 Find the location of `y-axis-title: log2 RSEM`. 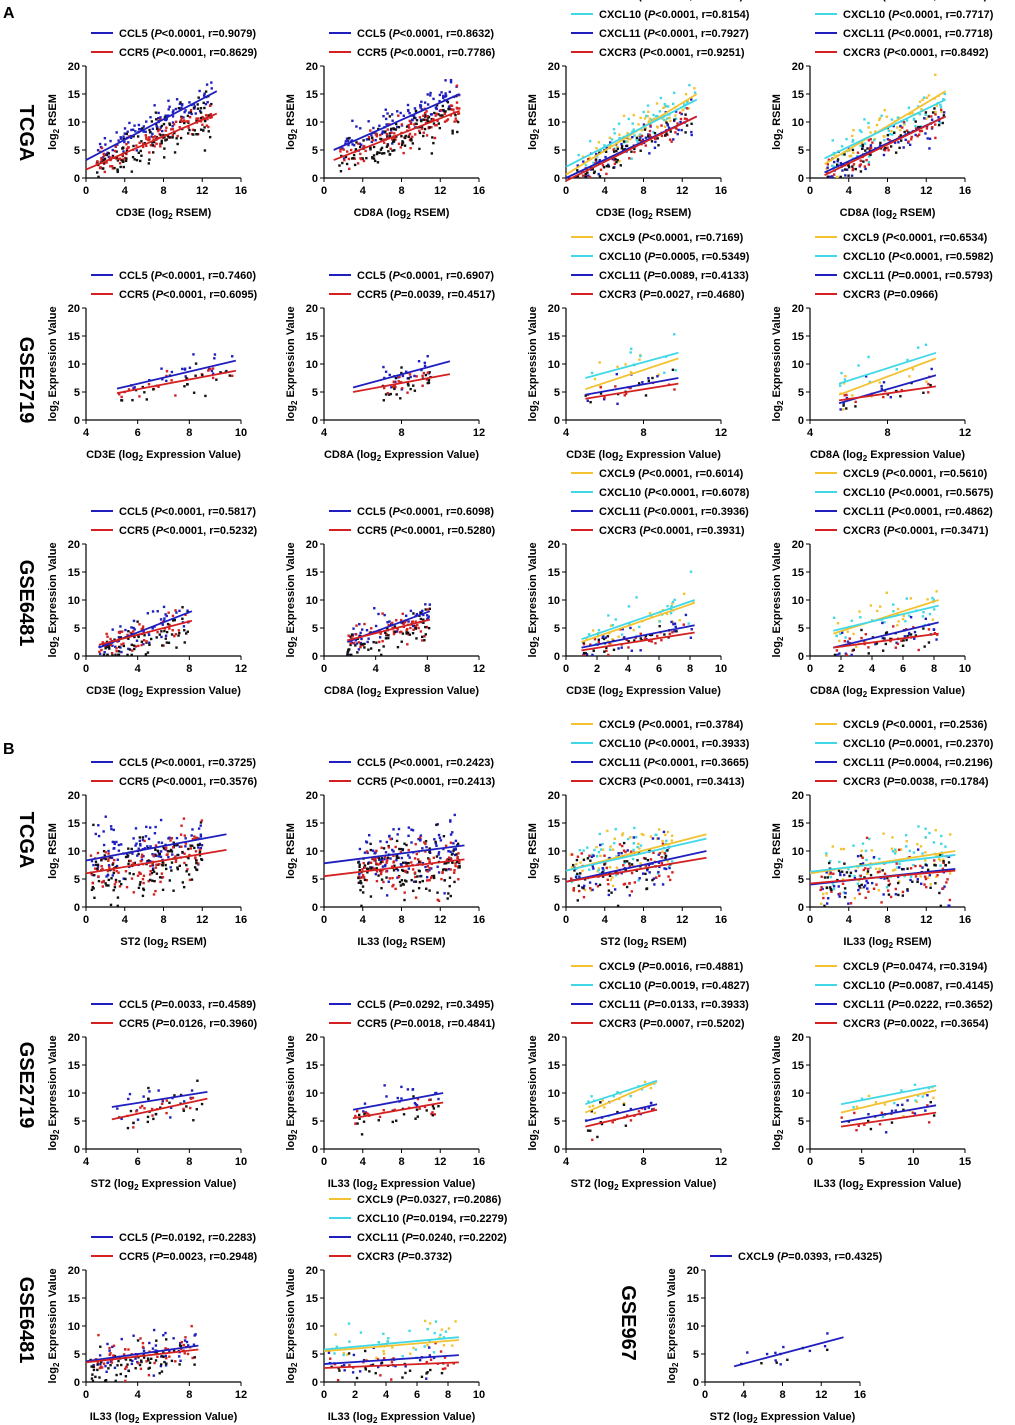

y-axis-title: log2 RSEM is located at coordinates (534, 122).